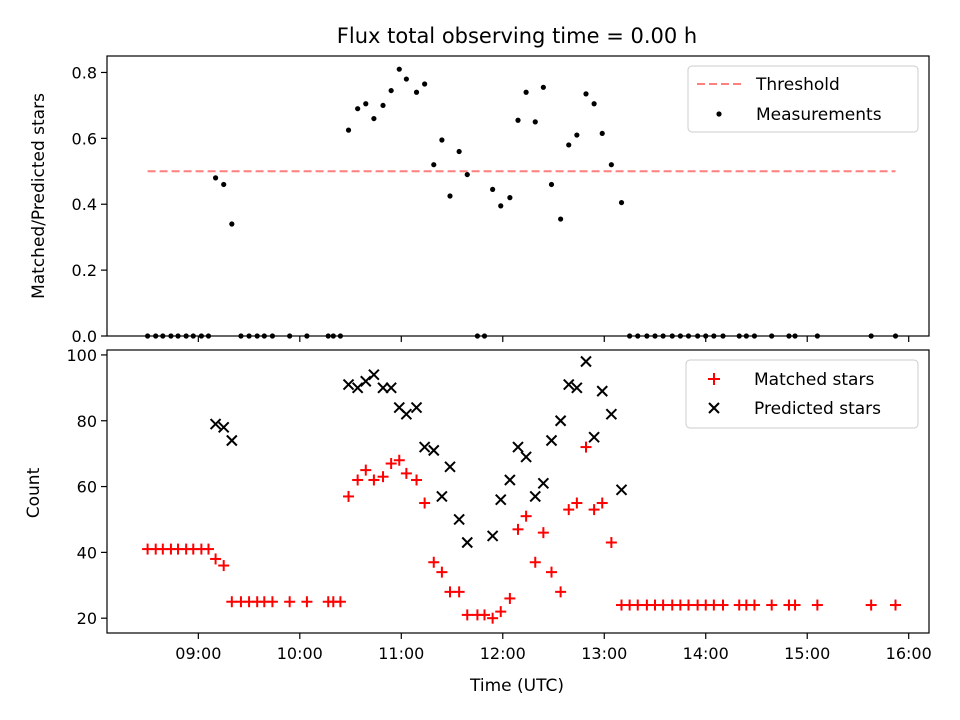  What do you see at coordinates (714, 379) in the screenshot?
I see `legend-matched-swatch` at bounding box center [714, 379].